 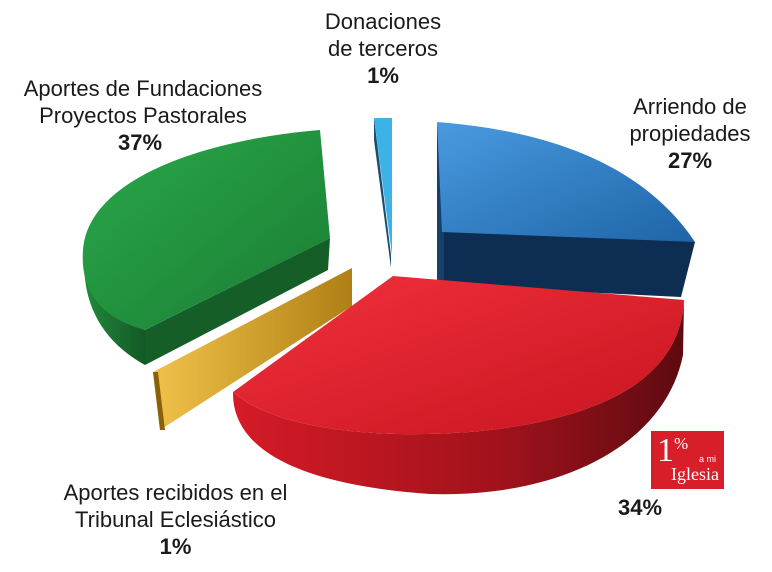 I want to click on label-arriendo-line2: propiedades, so click(x=690, y=133).